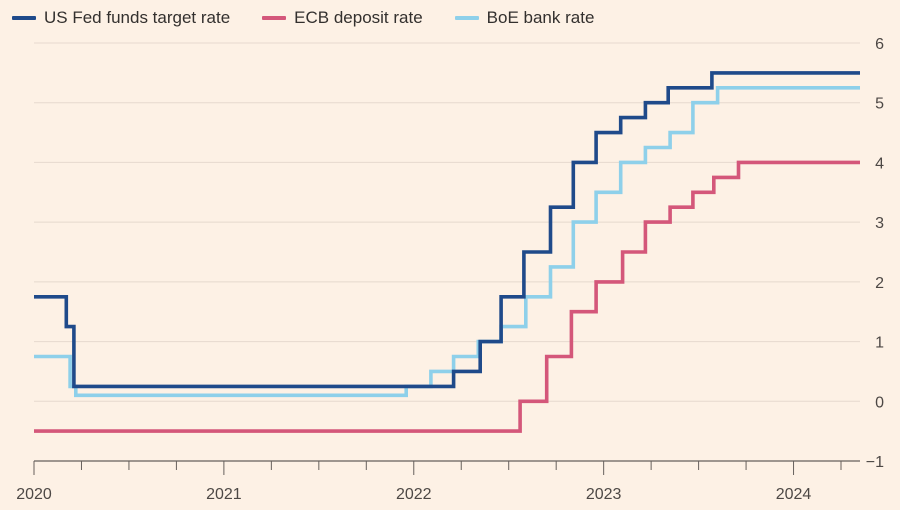 Image resolution: width=900 pixels, height=510 pixels. What do you see at coordinates (875, 462) in the screenshot?
I see `y-tick-label: −1` at bounding box center [875, 462].